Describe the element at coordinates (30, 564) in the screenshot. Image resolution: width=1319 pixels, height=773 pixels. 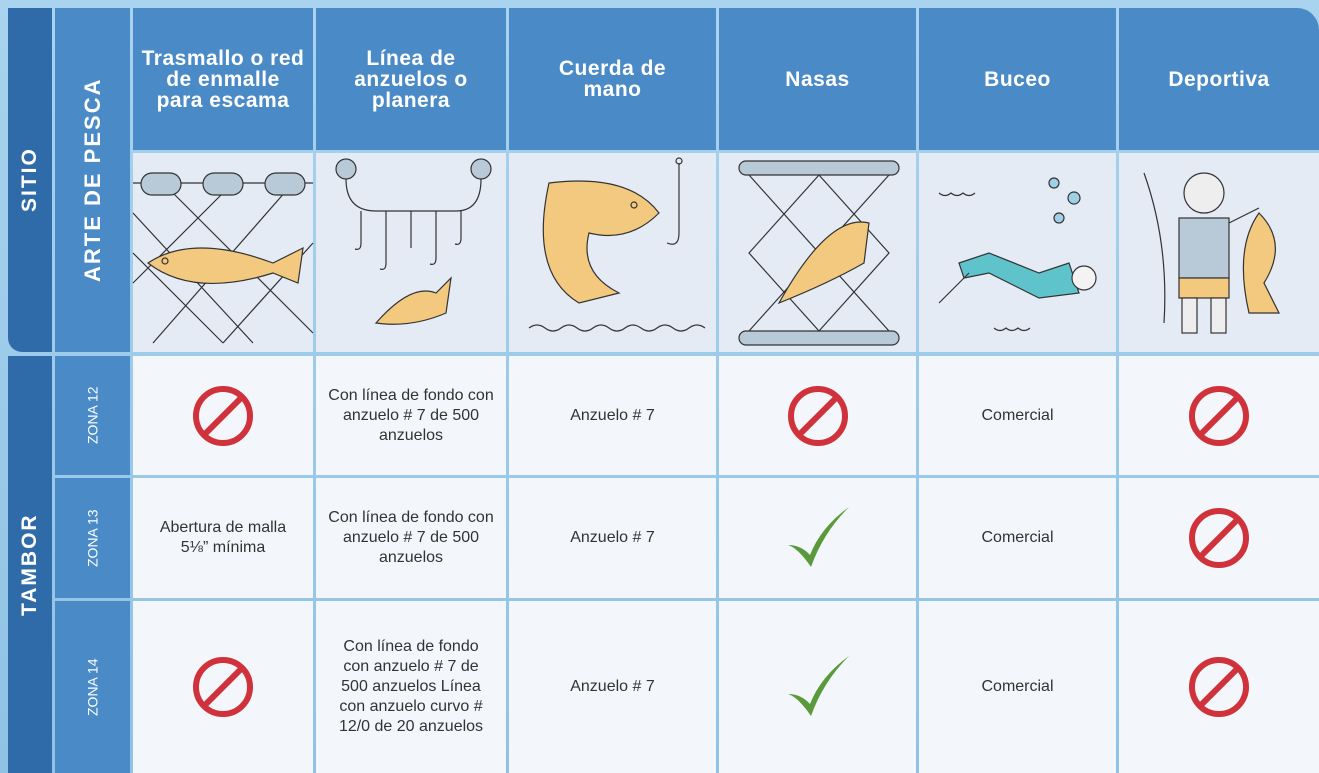
I see `site-label: TAMBOR` at that location.